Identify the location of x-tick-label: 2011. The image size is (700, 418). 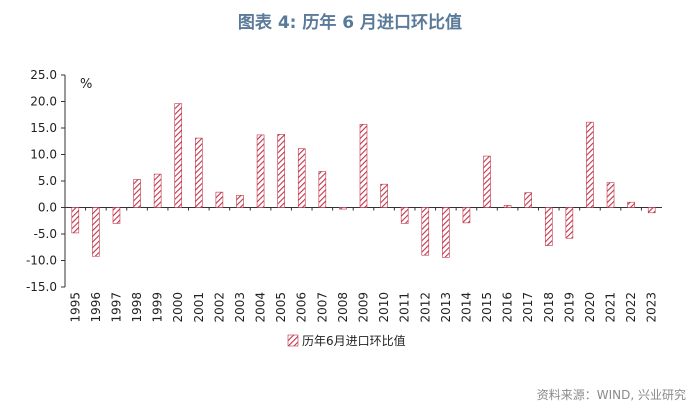
(405, 307).